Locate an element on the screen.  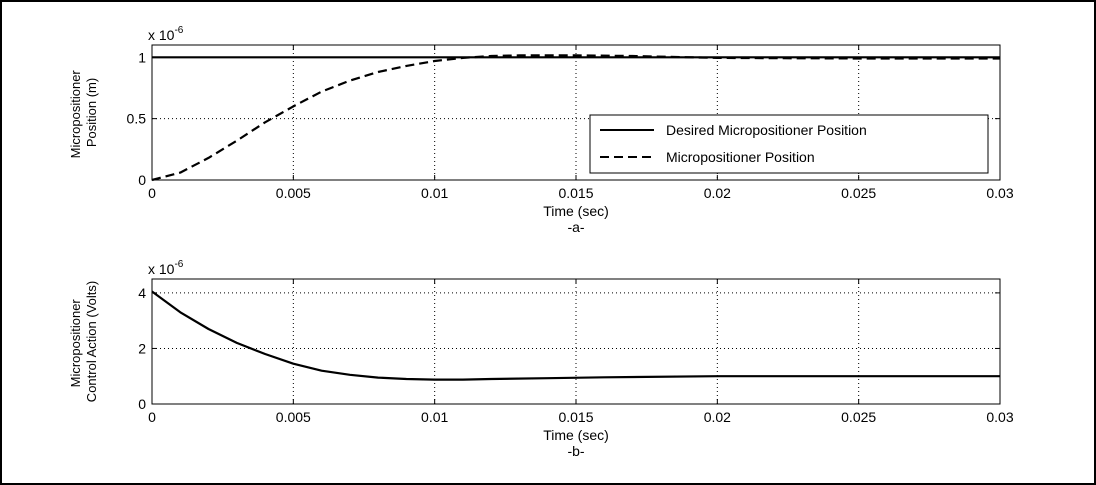
exponent-label-a: x 10-6 is located at coordinates (166, 34).